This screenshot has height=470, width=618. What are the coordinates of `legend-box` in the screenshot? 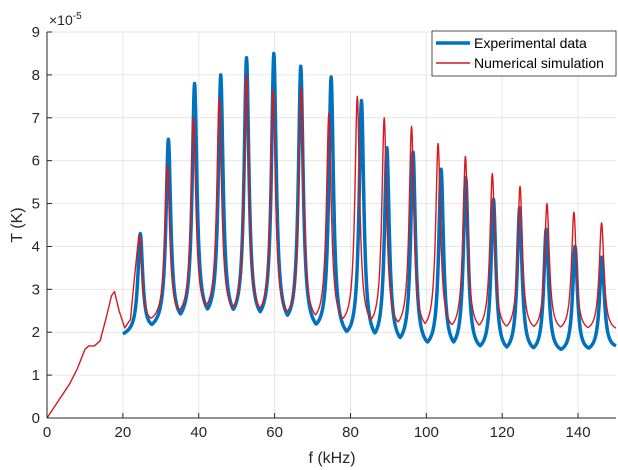 It's located at (524, 53).